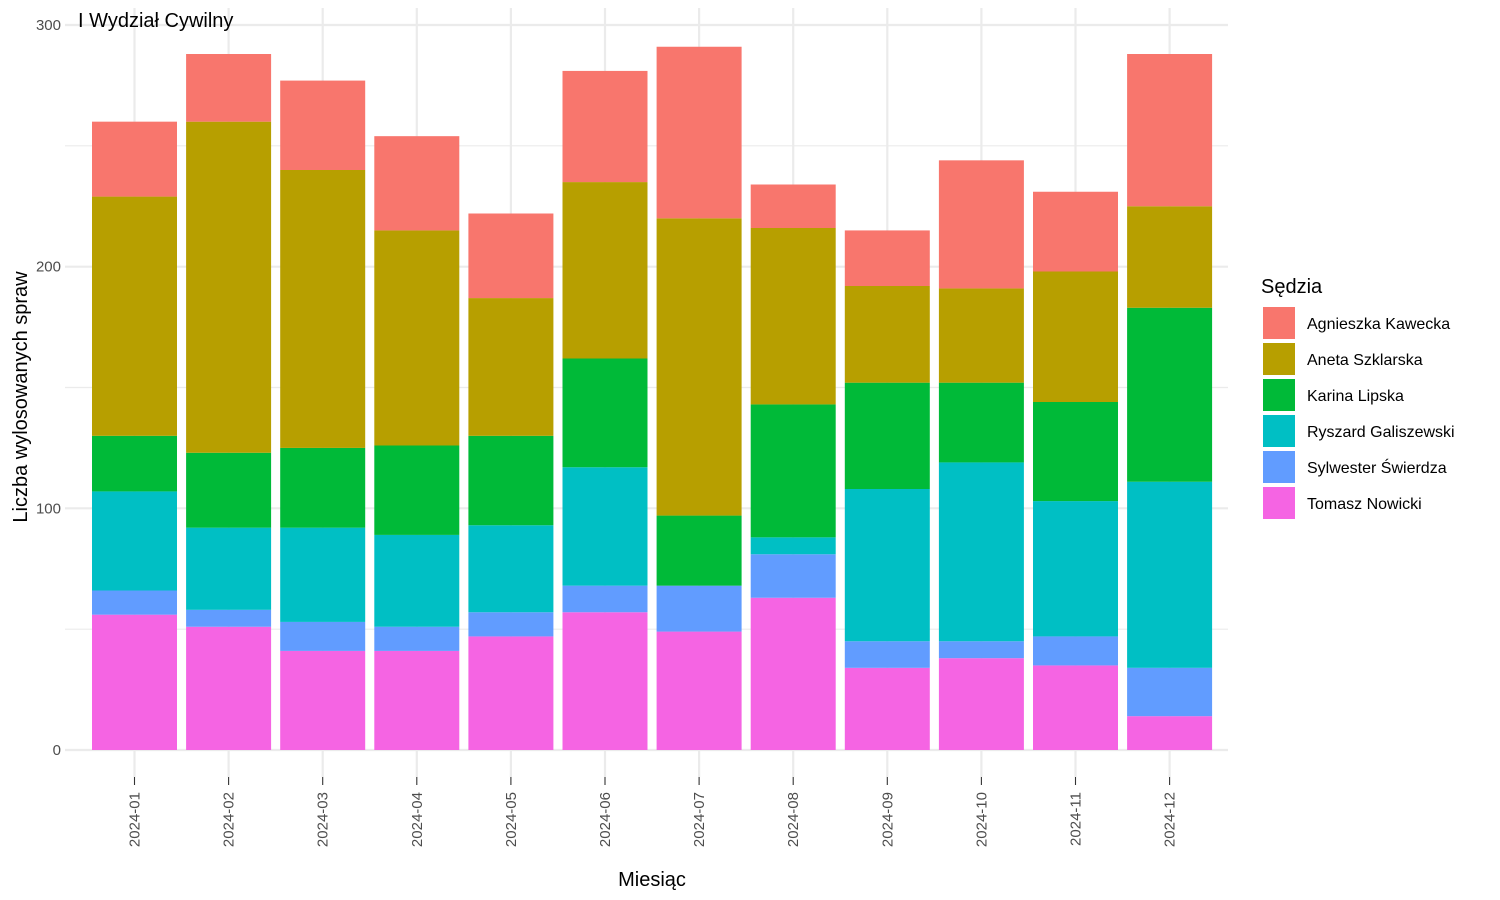 The width and height of the screenshot is (1500, 900). Describe the element at coordinates (511, 819) in the screenshot. I see `x-tick-label: 2024-05` at that location.